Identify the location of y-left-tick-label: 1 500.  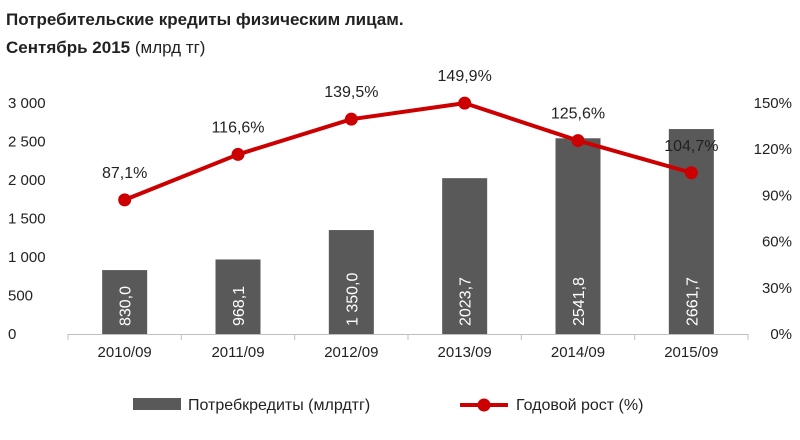
(27, 219).